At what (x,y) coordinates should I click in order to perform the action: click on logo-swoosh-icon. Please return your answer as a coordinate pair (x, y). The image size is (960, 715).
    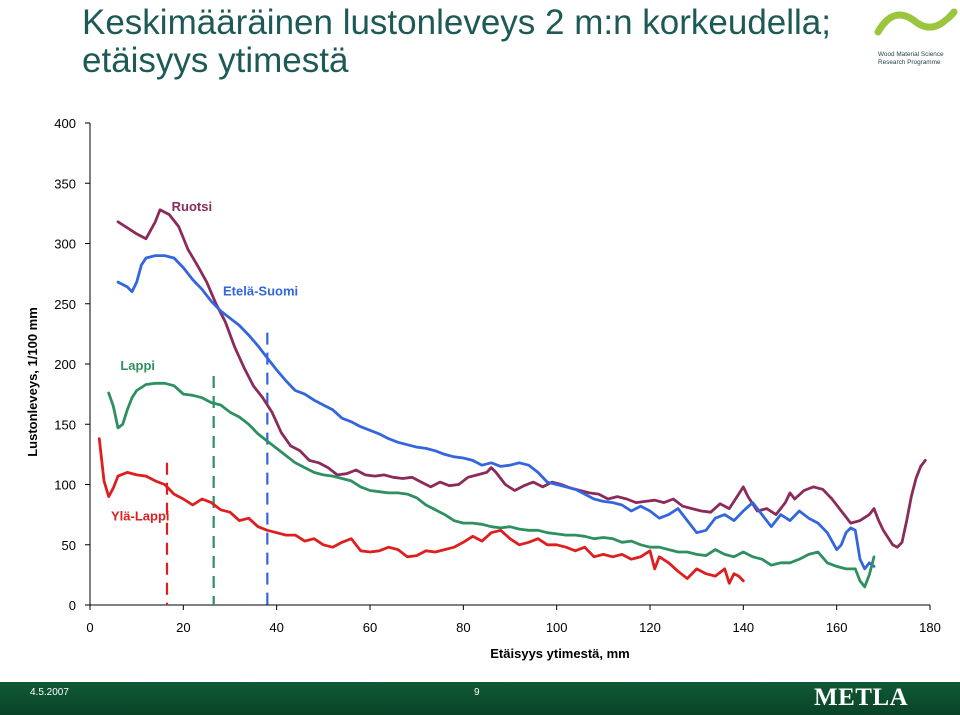
    Looking at the image, I should click on (916, 22).